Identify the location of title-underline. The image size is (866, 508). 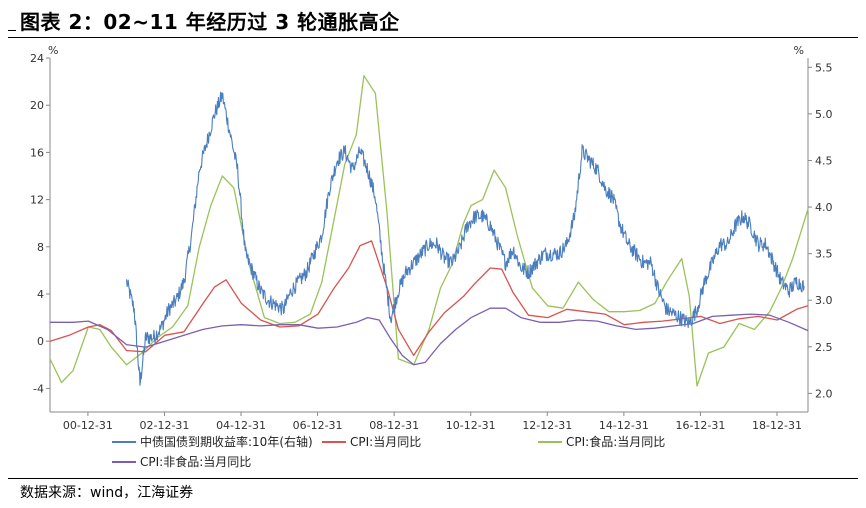
(433, 37).